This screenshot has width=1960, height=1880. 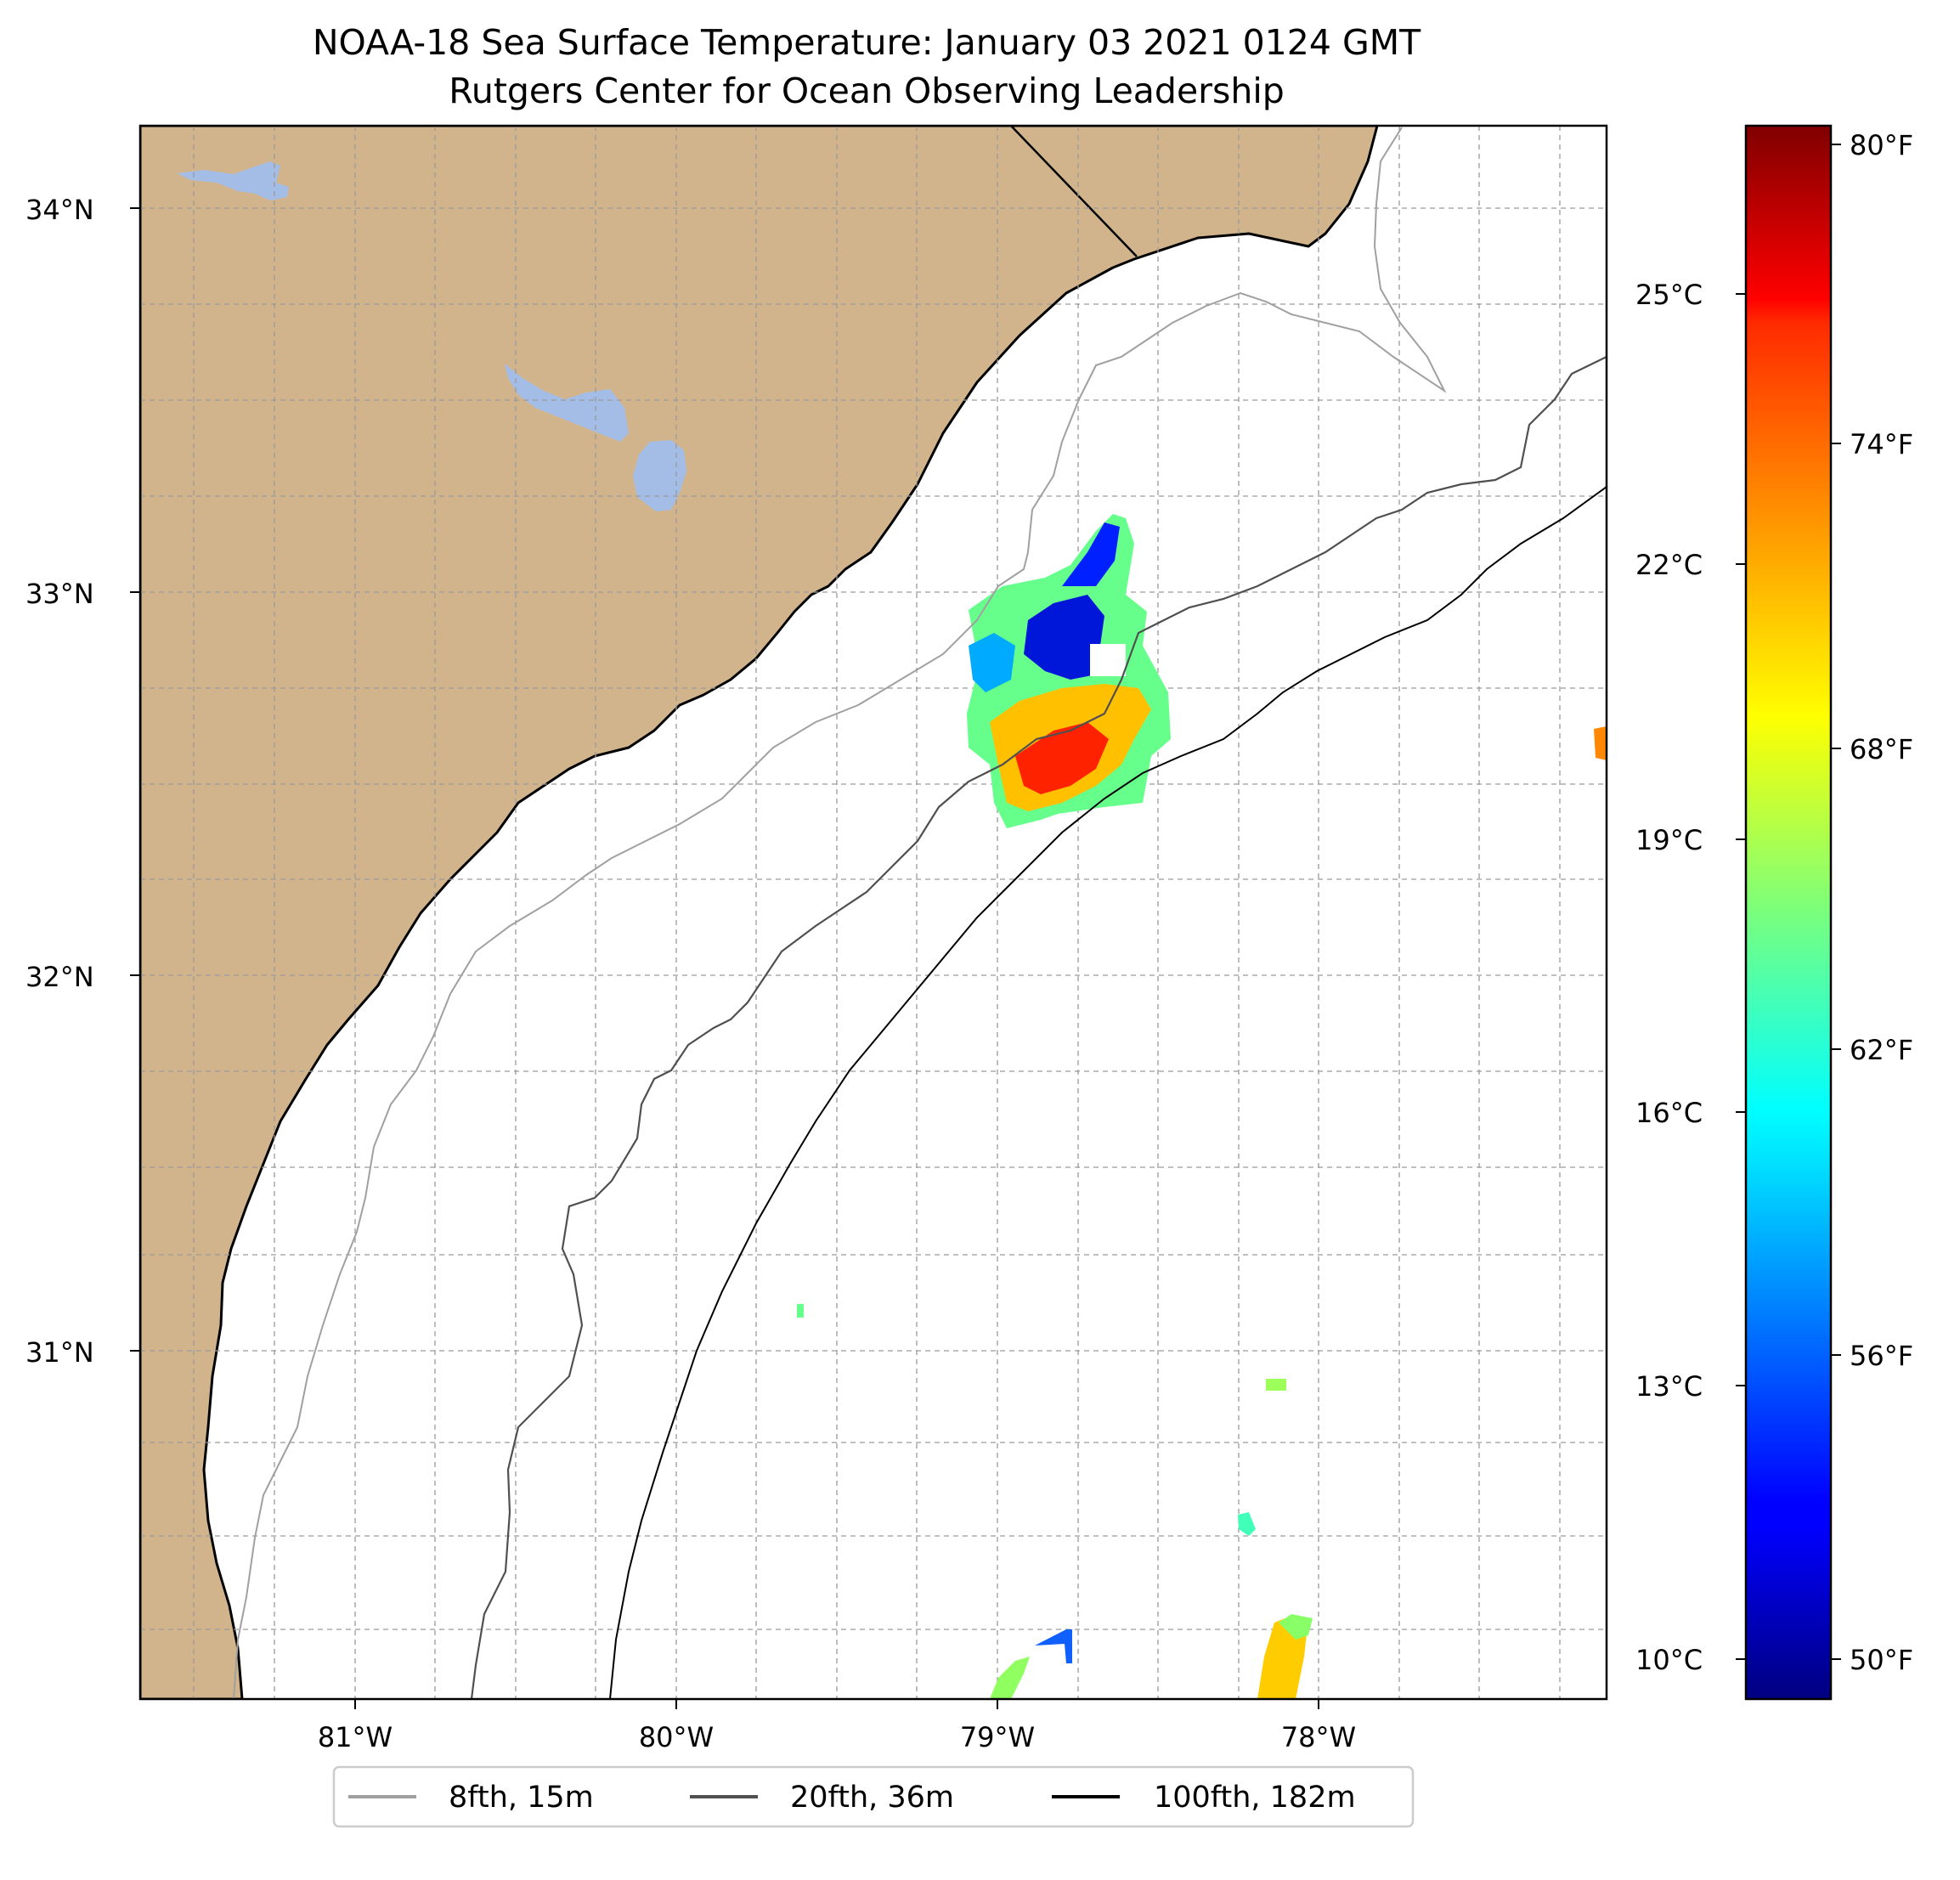 What do you see at coordinates (1669, 840) in the screenshot?
I see `colorbar-celsius-label: 19°C` at bounding box center [1669, 840].